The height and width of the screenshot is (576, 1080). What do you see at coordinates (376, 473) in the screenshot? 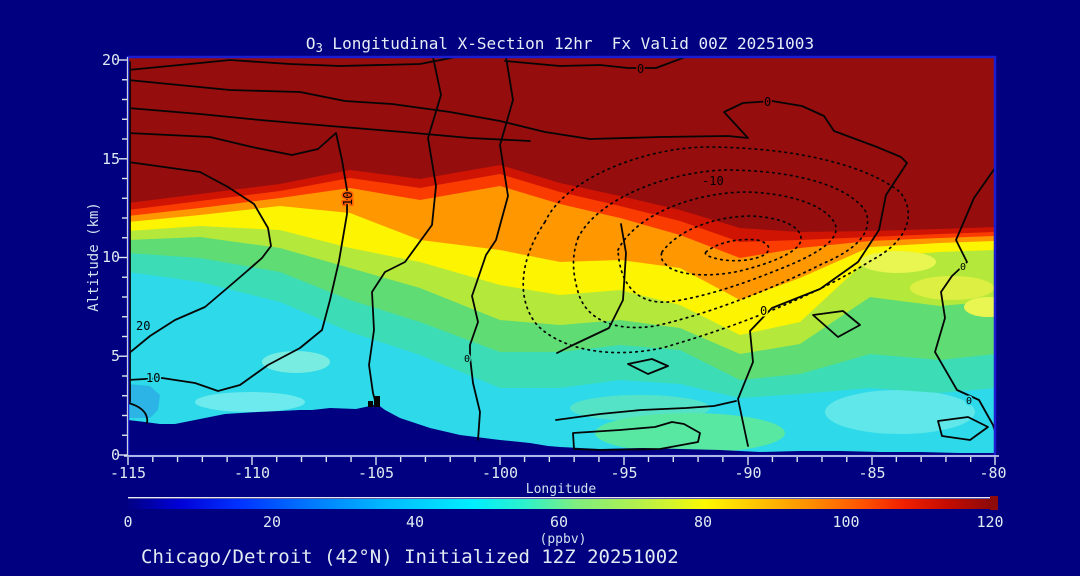
I see `x-tick-label: -105` at bounding box center [376, 473].